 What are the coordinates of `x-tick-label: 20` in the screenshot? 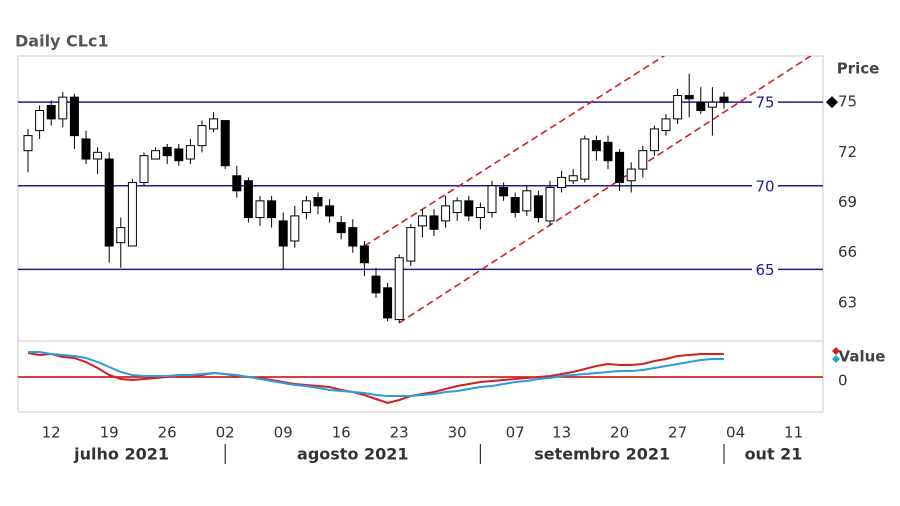 It's located at (619, 433).